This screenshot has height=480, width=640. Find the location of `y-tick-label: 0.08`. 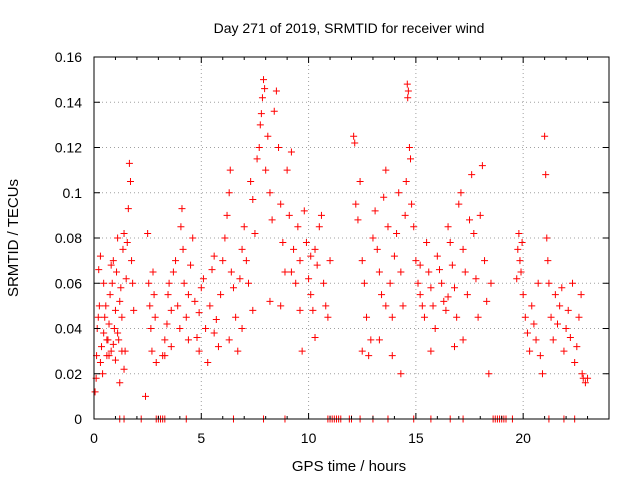

y-tick-label: 0.08 is located at coordinates (68, 238).